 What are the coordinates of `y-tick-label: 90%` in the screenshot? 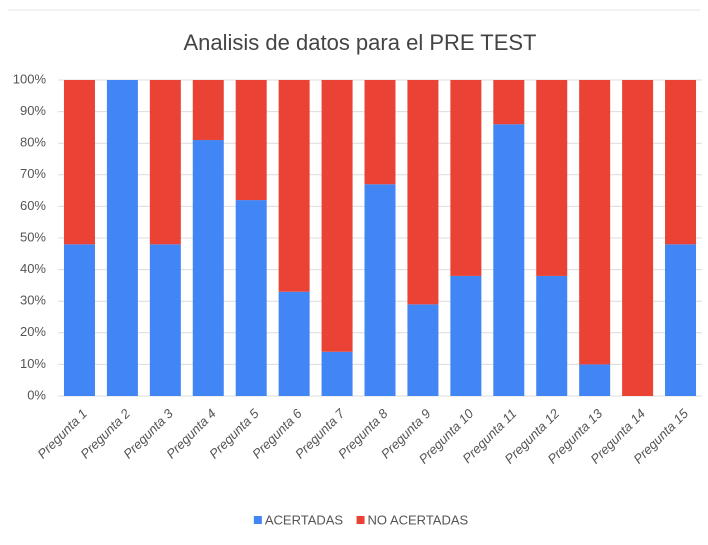 It's located at (33, 110).